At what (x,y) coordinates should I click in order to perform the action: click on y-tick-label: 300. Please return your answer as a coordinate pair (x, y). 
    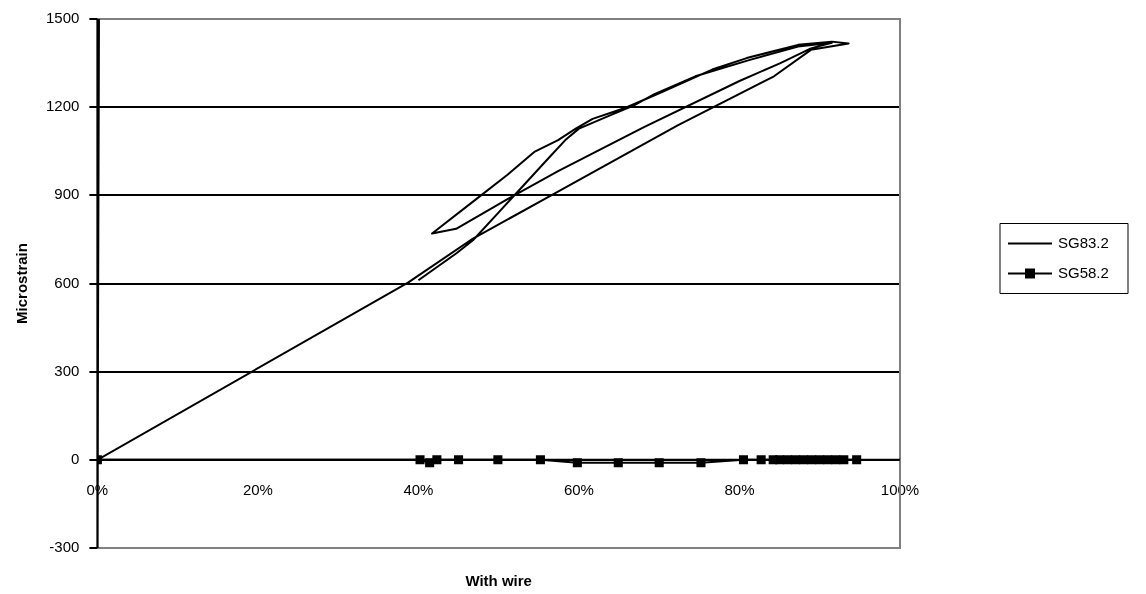
    Looking at the image, I should click on (67, 370).